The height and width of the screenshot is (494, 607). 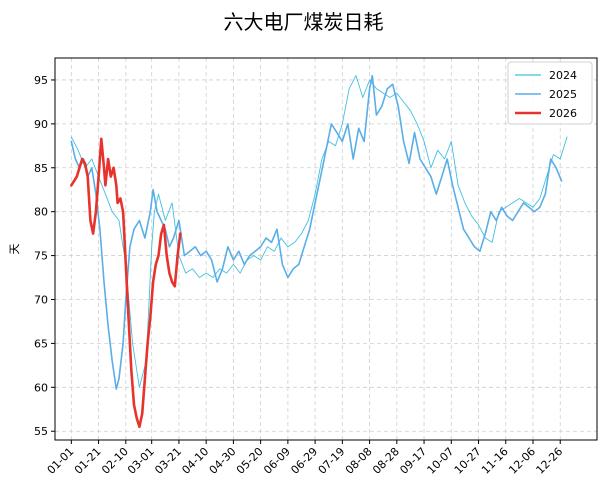 What do you see at coordinates (141, 461) in the screenshot?
I see `x-tick-label: 03-01` at bounding box center [141, 461].